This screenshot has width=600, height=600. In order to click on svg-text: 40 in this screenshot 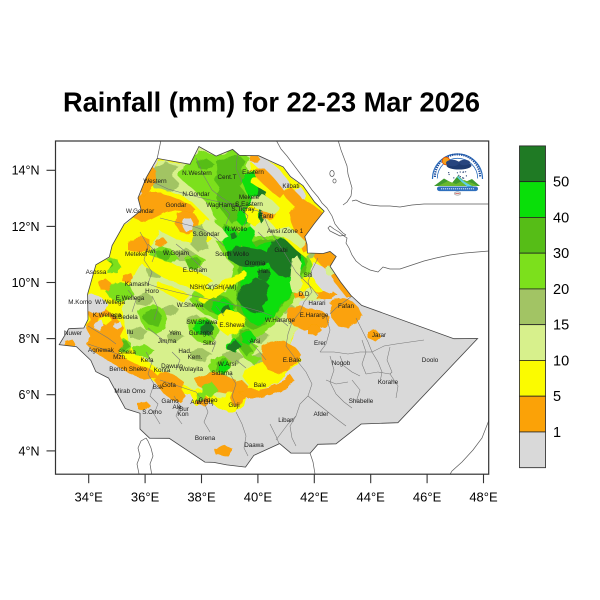, I will do `click(561, 218)`.